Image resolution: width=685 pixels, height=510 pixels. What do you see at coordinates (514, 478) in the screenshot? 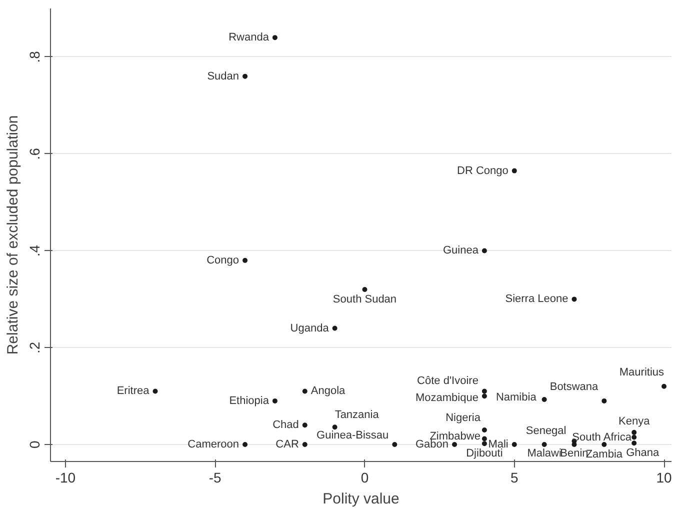
I see `x-tick-label: 5` at bounding box center [514, 478].